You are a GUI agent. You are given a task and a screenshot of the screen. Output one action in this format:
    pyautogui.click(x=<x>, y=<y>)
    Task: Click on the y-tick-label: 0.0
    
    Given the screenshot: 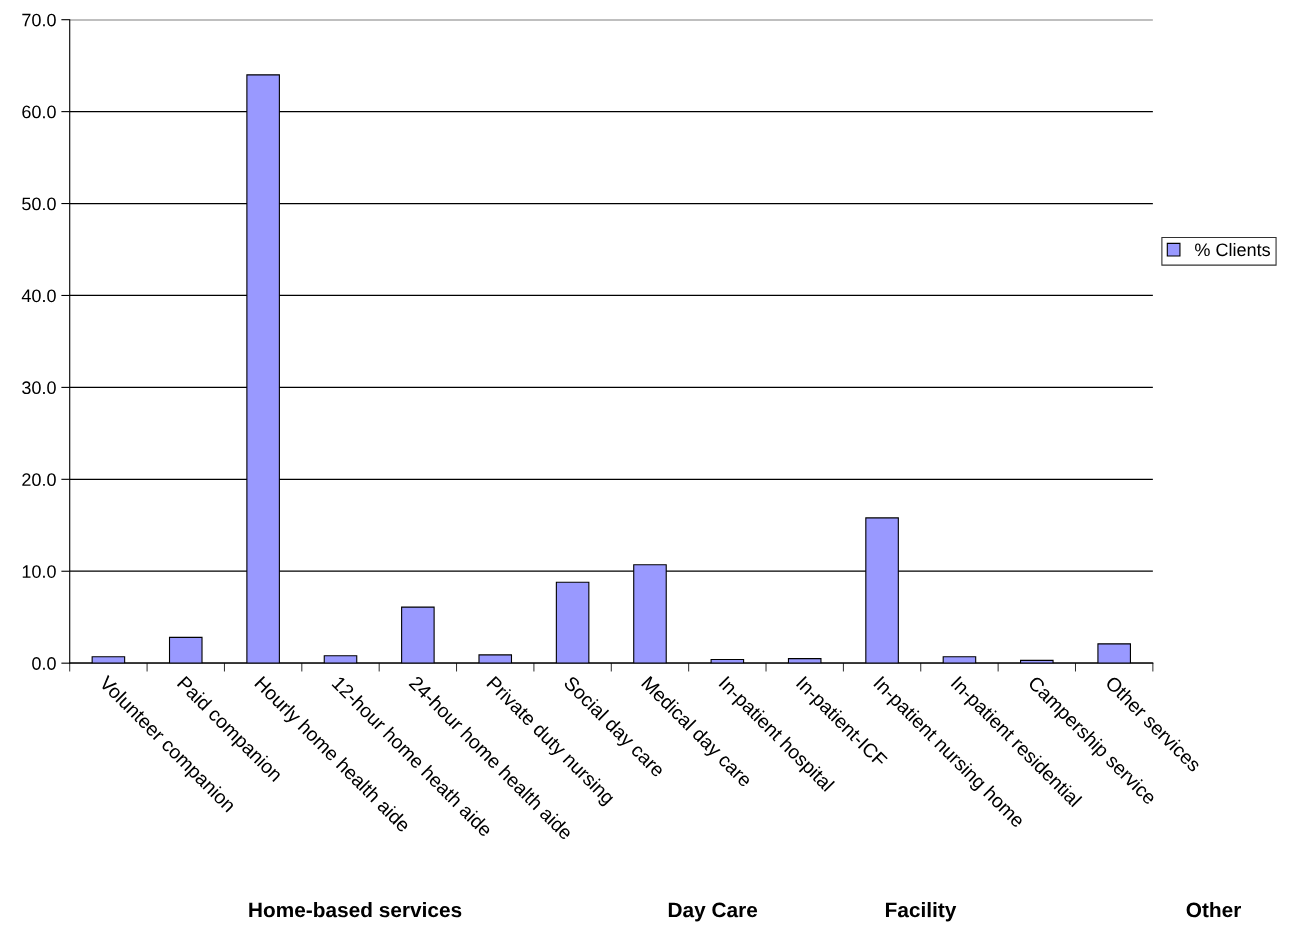 What is the action you would take?
    pyautogui.click(x=44, y=663)
    